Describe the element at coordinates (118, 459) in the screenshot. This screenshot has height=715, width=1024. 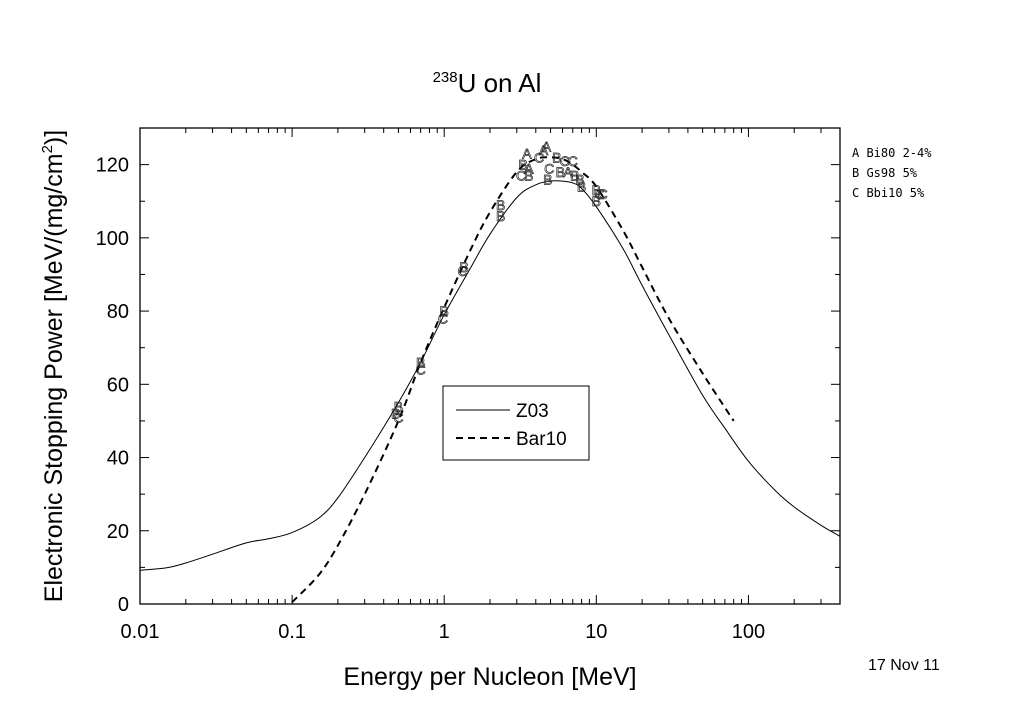
I see `y-tick-label: 40` at that location.